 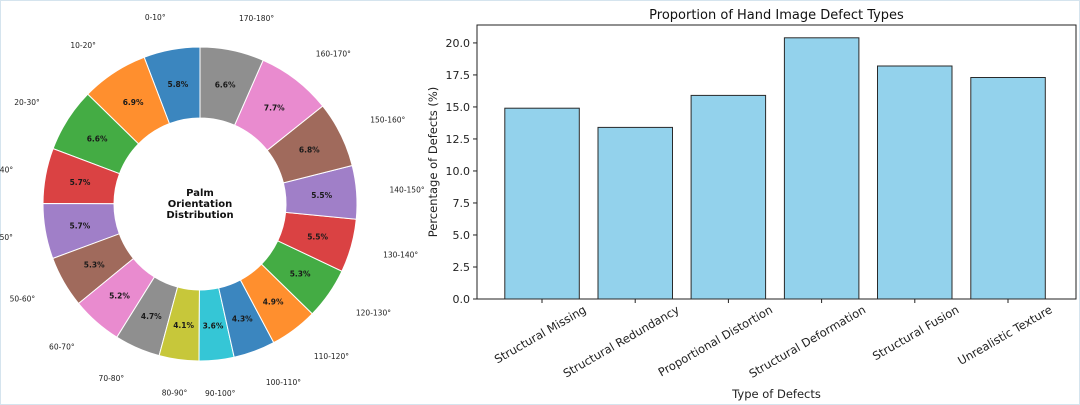 I want to click on center-label-line-2: Orientation, so click(x=200, y=204).